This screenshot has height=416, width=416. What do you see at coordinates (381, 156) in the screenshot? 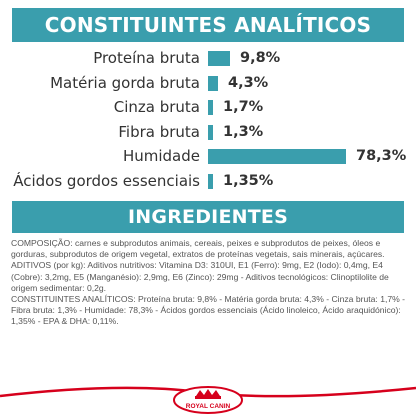
I see `constituent-value: 78,3%` at bounding box center [381, 156].